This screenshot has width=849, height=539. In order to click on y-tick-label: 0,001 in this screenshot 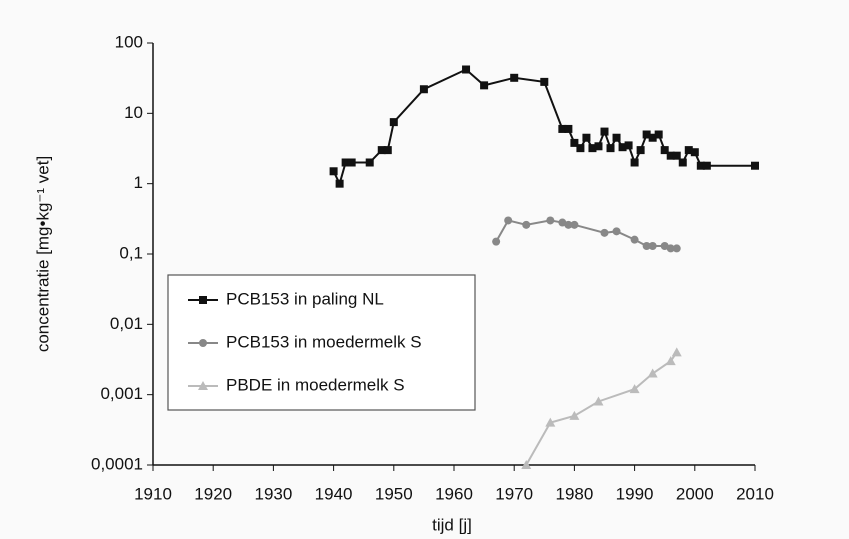, I will do `click(121, 393)`.